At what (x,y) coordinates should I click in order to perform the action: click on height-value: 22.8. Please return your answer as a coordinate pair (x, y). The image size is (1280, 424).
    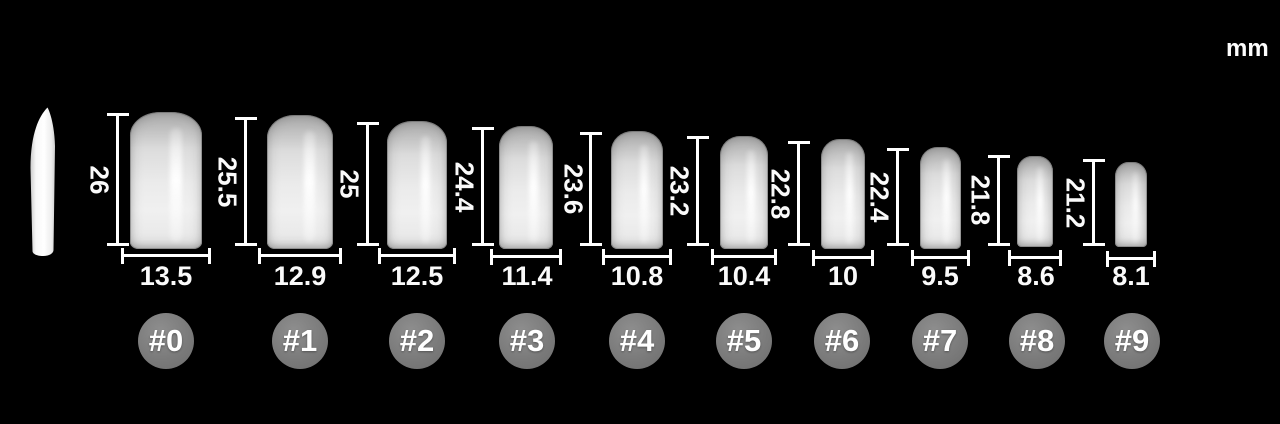
    Looking at the image, I should click on (780, 194).